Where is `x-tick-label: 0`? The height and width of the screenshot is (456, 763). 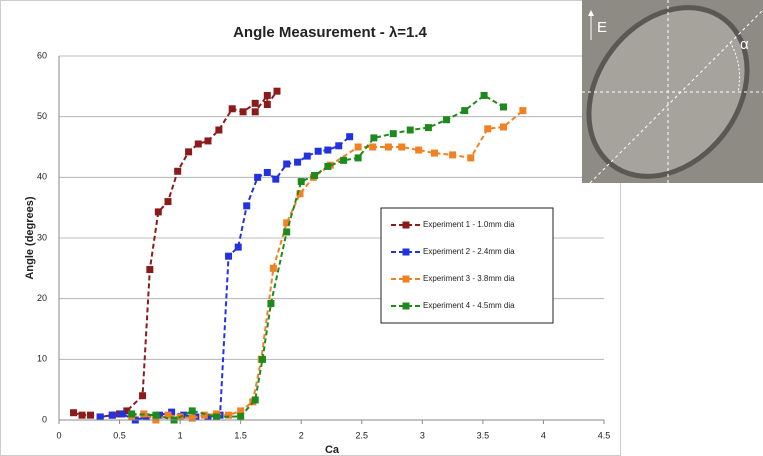 x-tick-label: 0 is located at coordinates (58, 435).